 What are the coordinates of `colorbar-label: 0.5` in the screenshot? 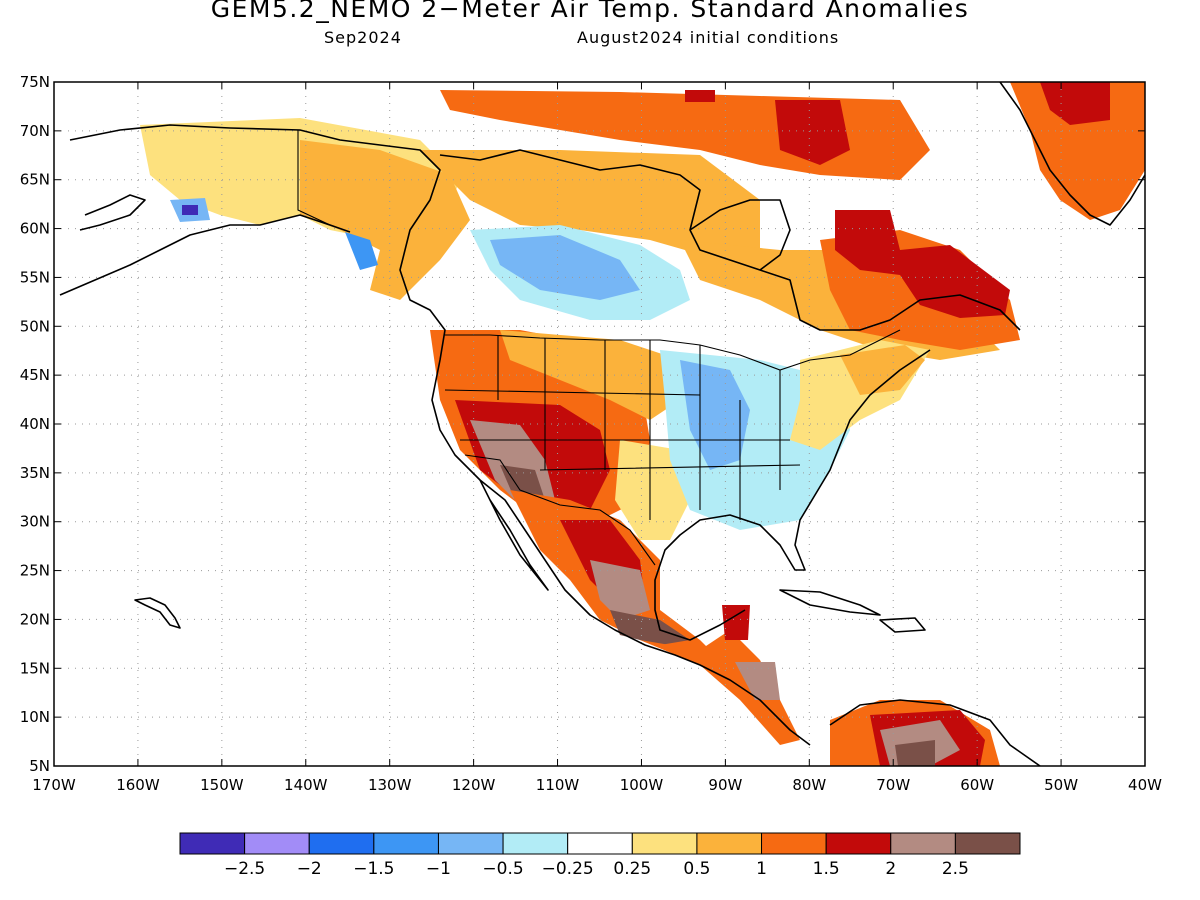 It's located at (696, 869).